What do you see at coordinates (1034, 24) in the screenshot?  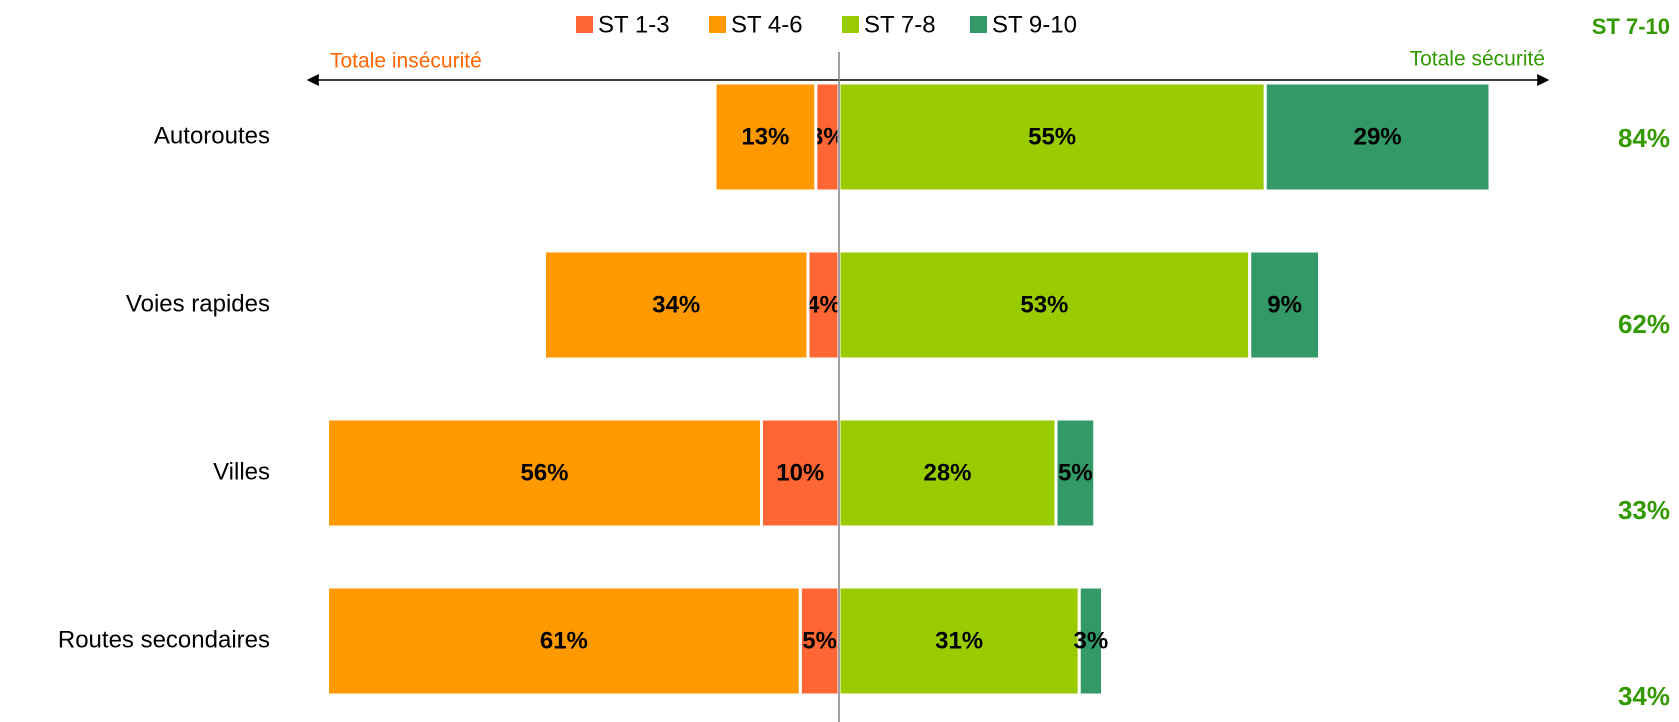 I see `legend-label: ST 9-10` at bounding box center [1034, 24].